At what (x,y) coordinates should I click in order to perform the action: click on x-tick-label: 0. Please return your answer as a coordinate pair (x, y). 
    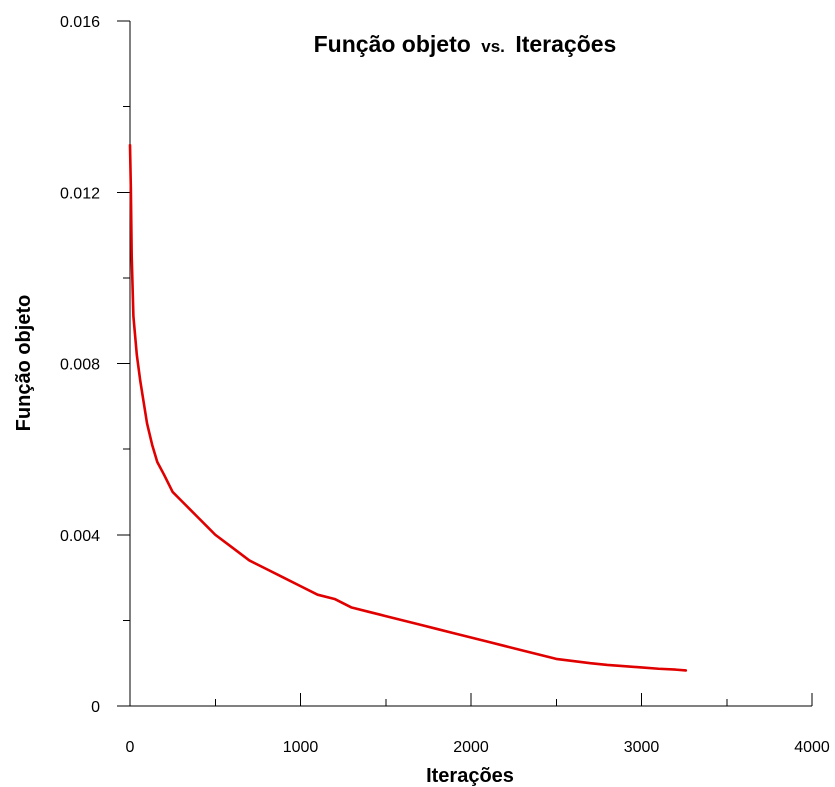
    Looking at the image, I should click on (130, 747).